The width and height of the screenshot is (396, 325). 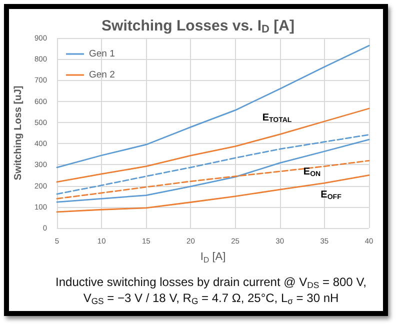 I want to click on y-axis-title: Switching Loss [uJ], so click(x=18, y=133).